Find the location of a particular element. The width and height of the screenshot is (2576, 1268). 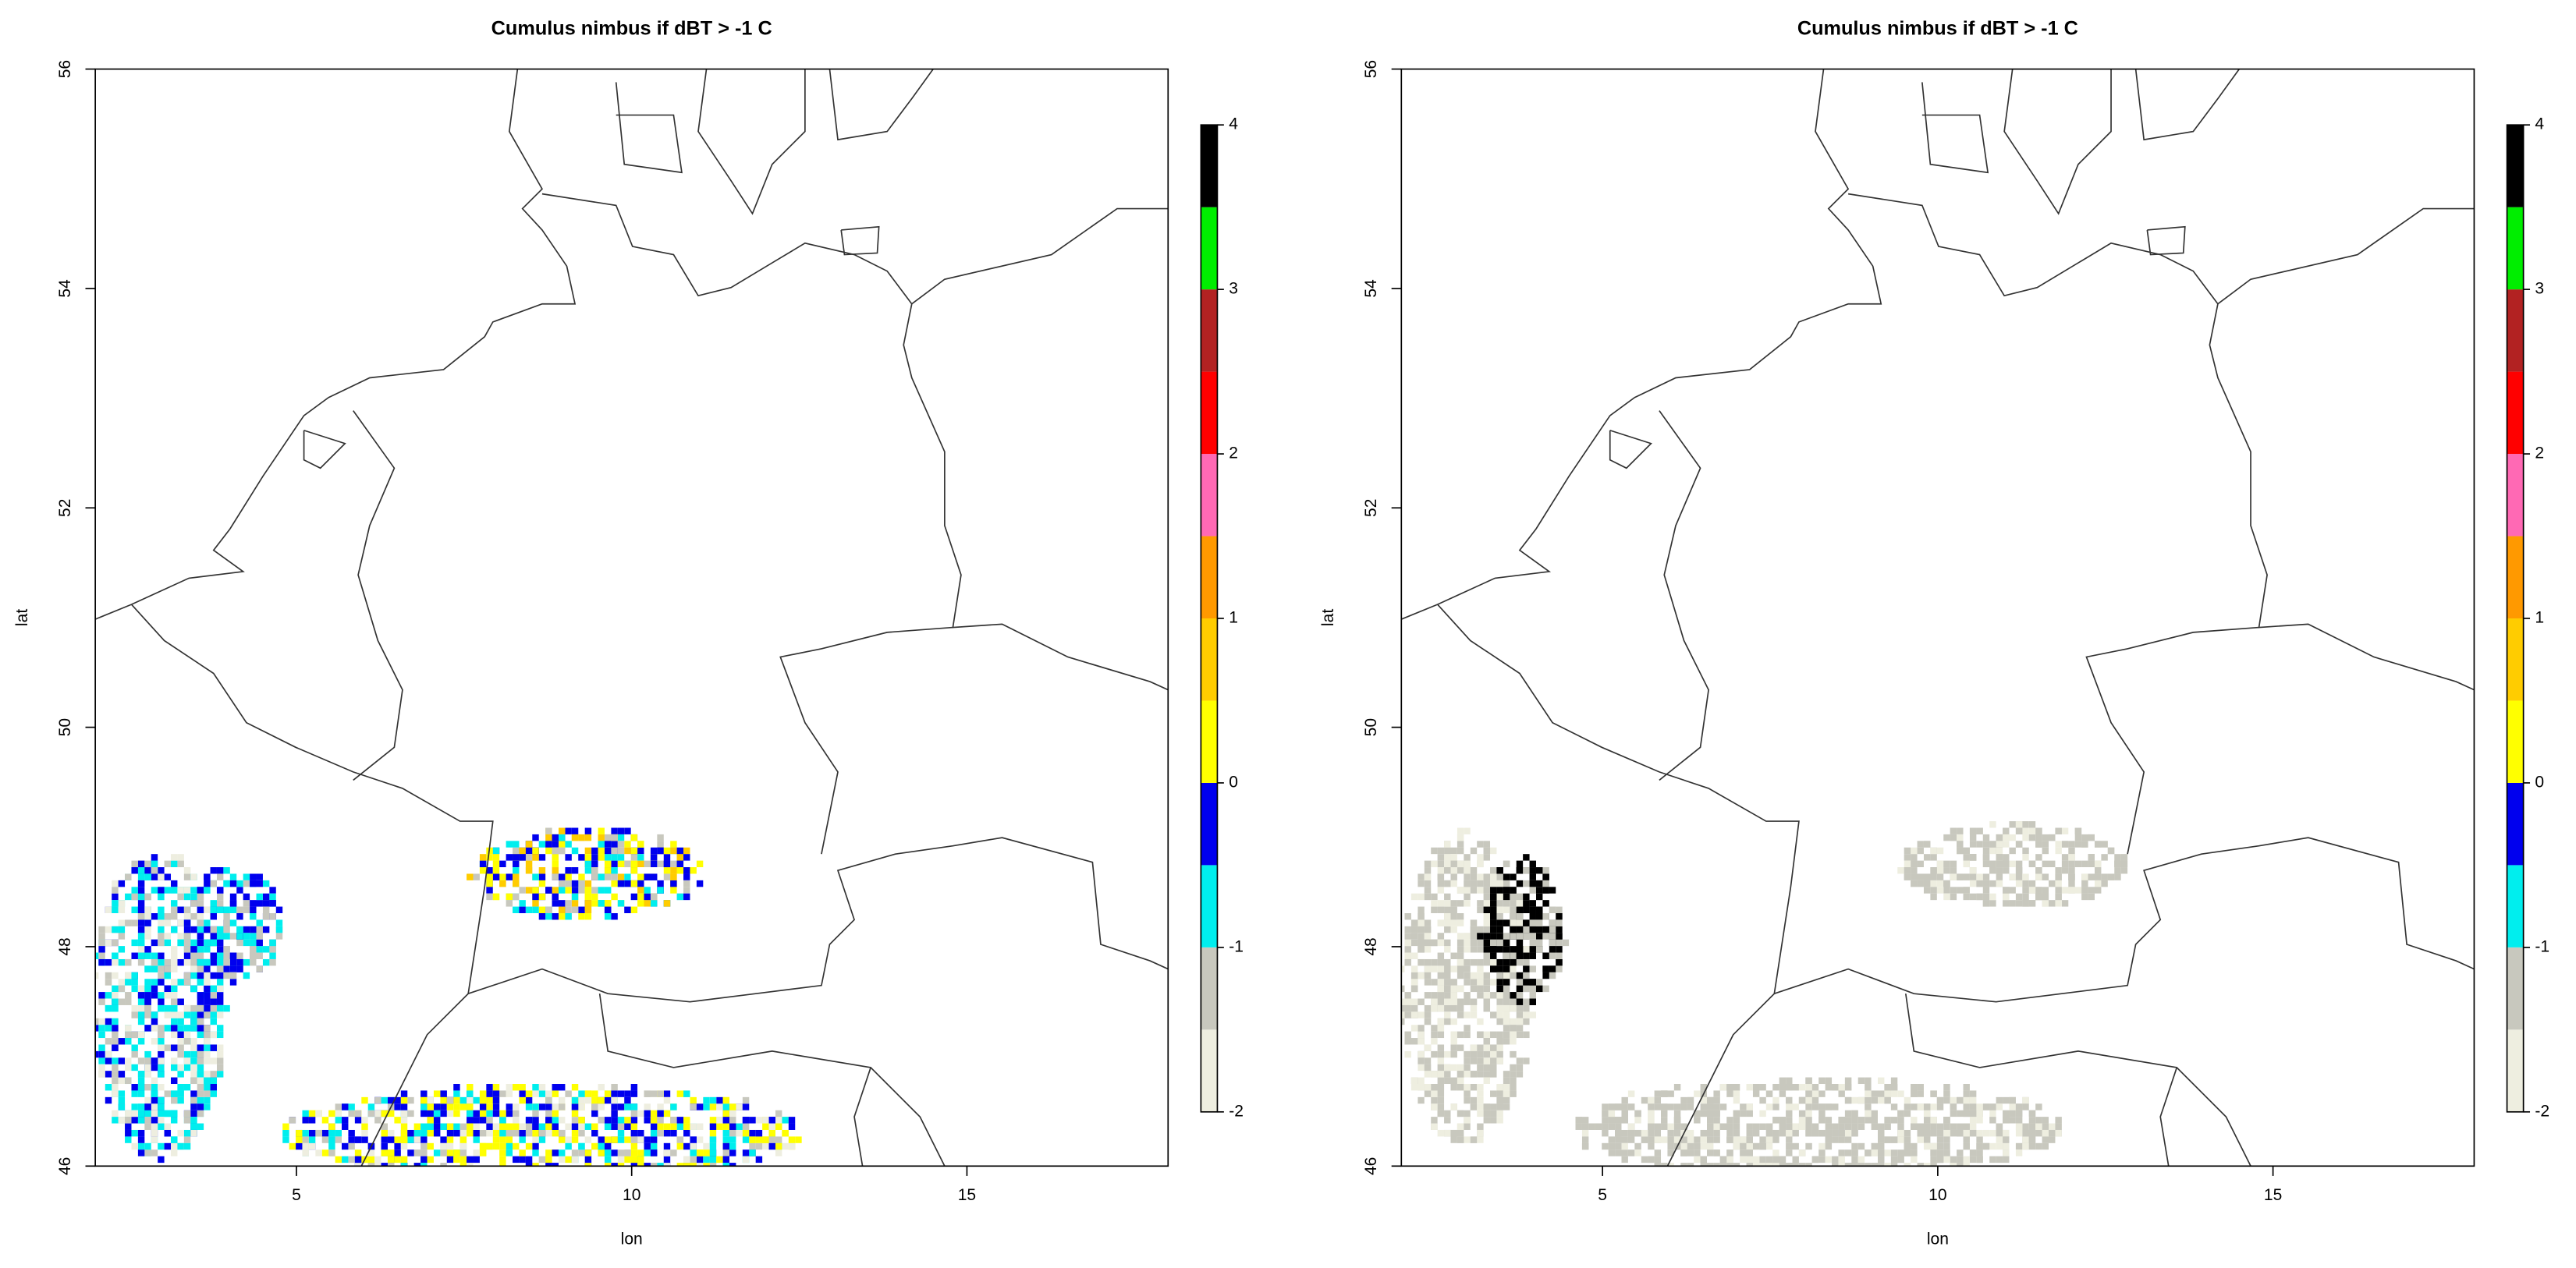

x-axis-label: lon is located at coordinates (632, 1240).